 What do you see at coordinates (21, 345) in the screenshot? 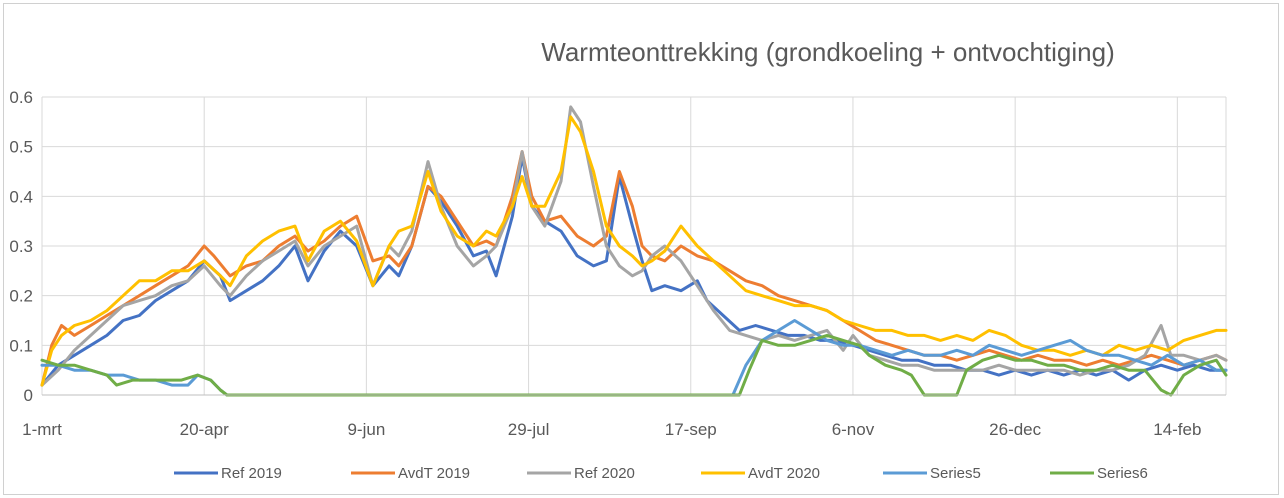
I see `y-tick-label: 0.1` at bounding box center [21, 345].